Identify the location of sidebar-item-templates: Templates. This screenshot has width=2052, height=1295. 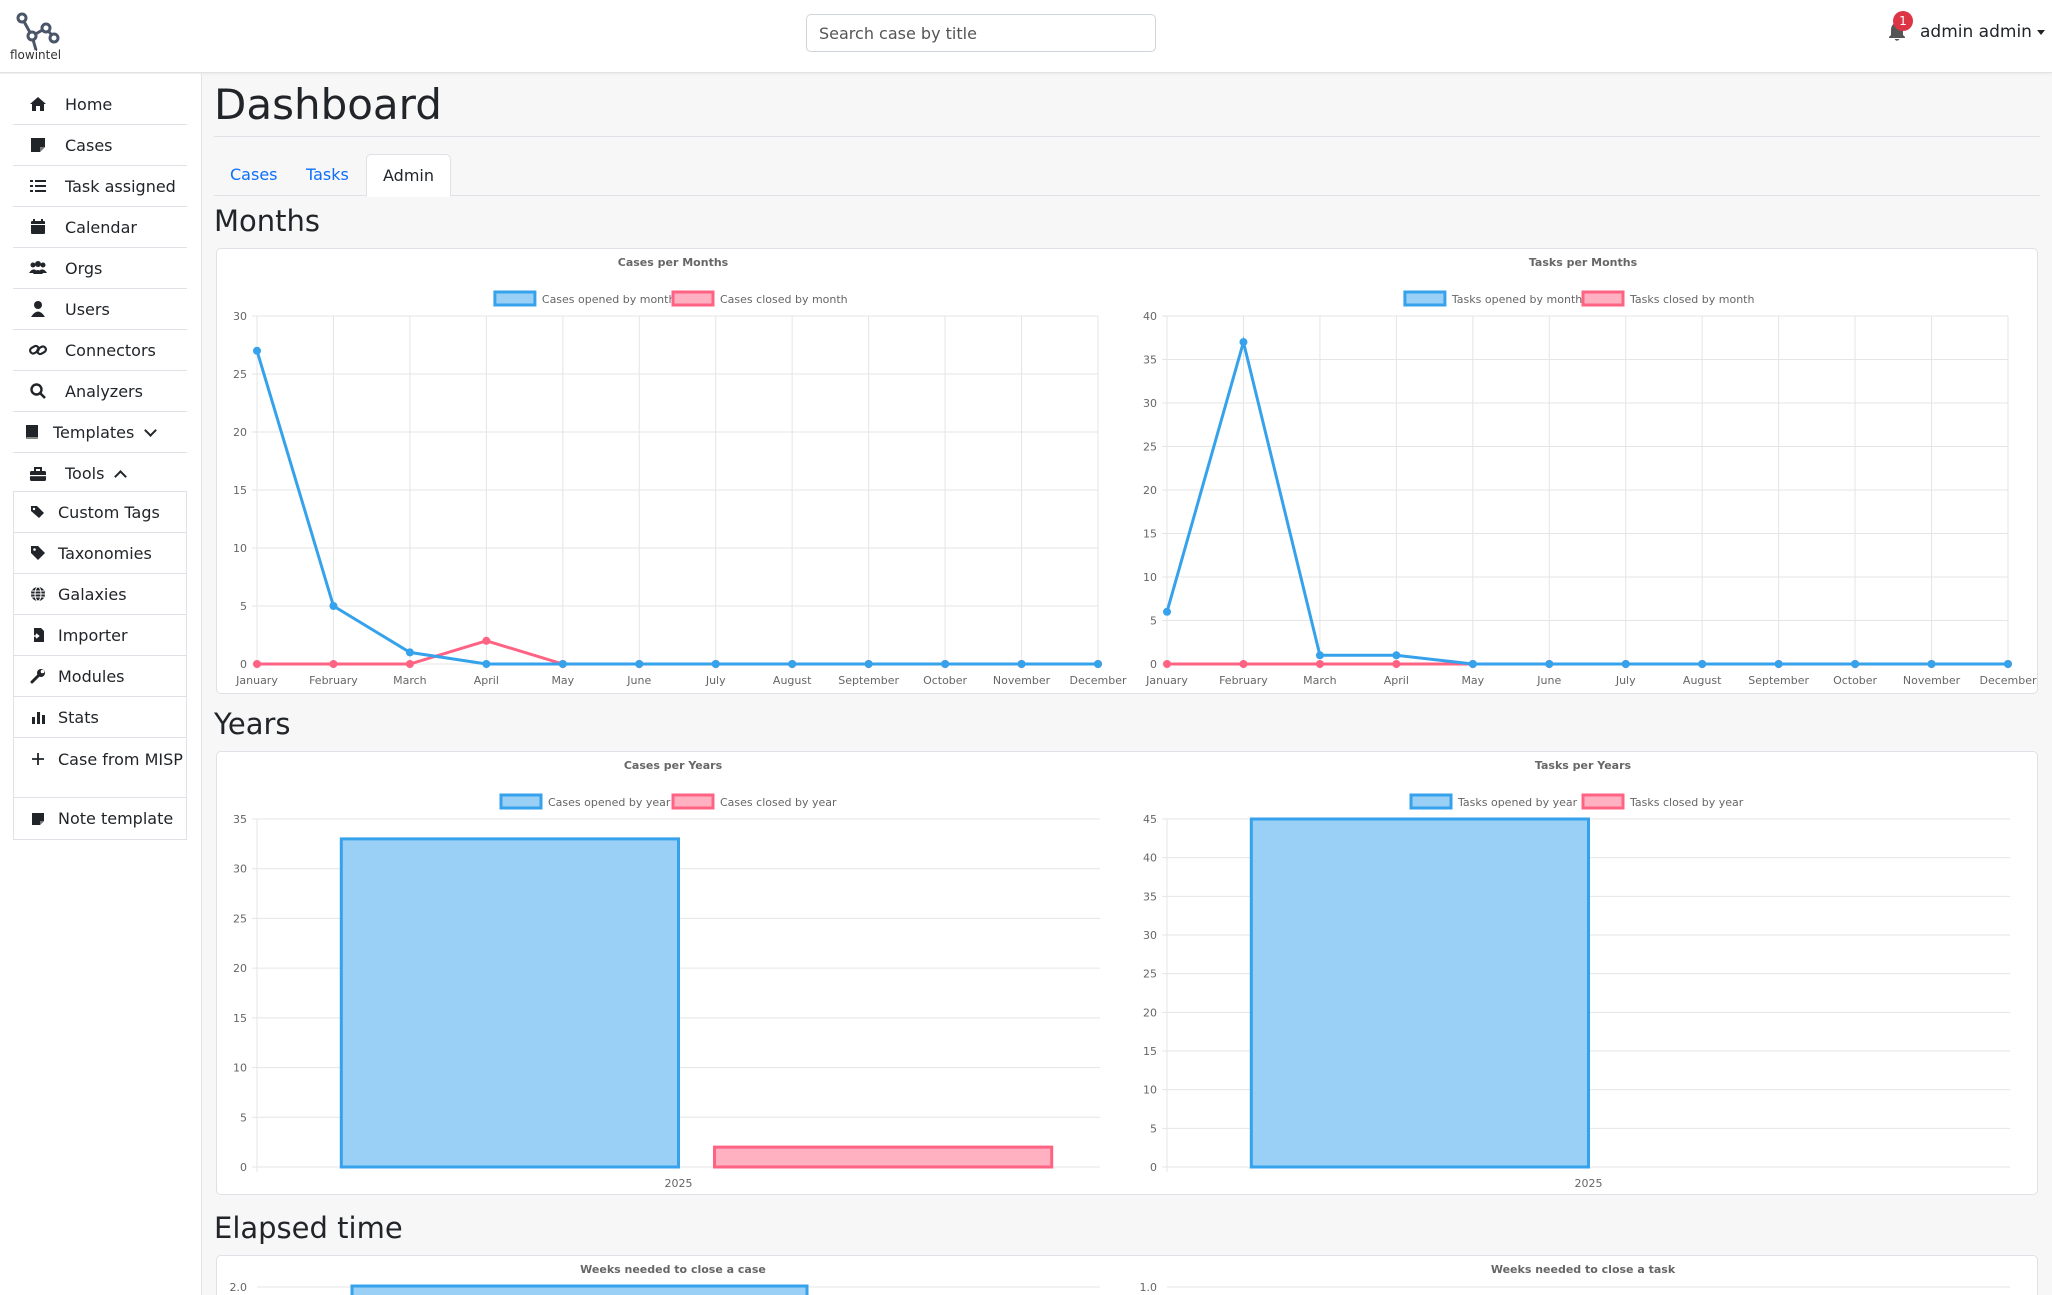
(100, 432).